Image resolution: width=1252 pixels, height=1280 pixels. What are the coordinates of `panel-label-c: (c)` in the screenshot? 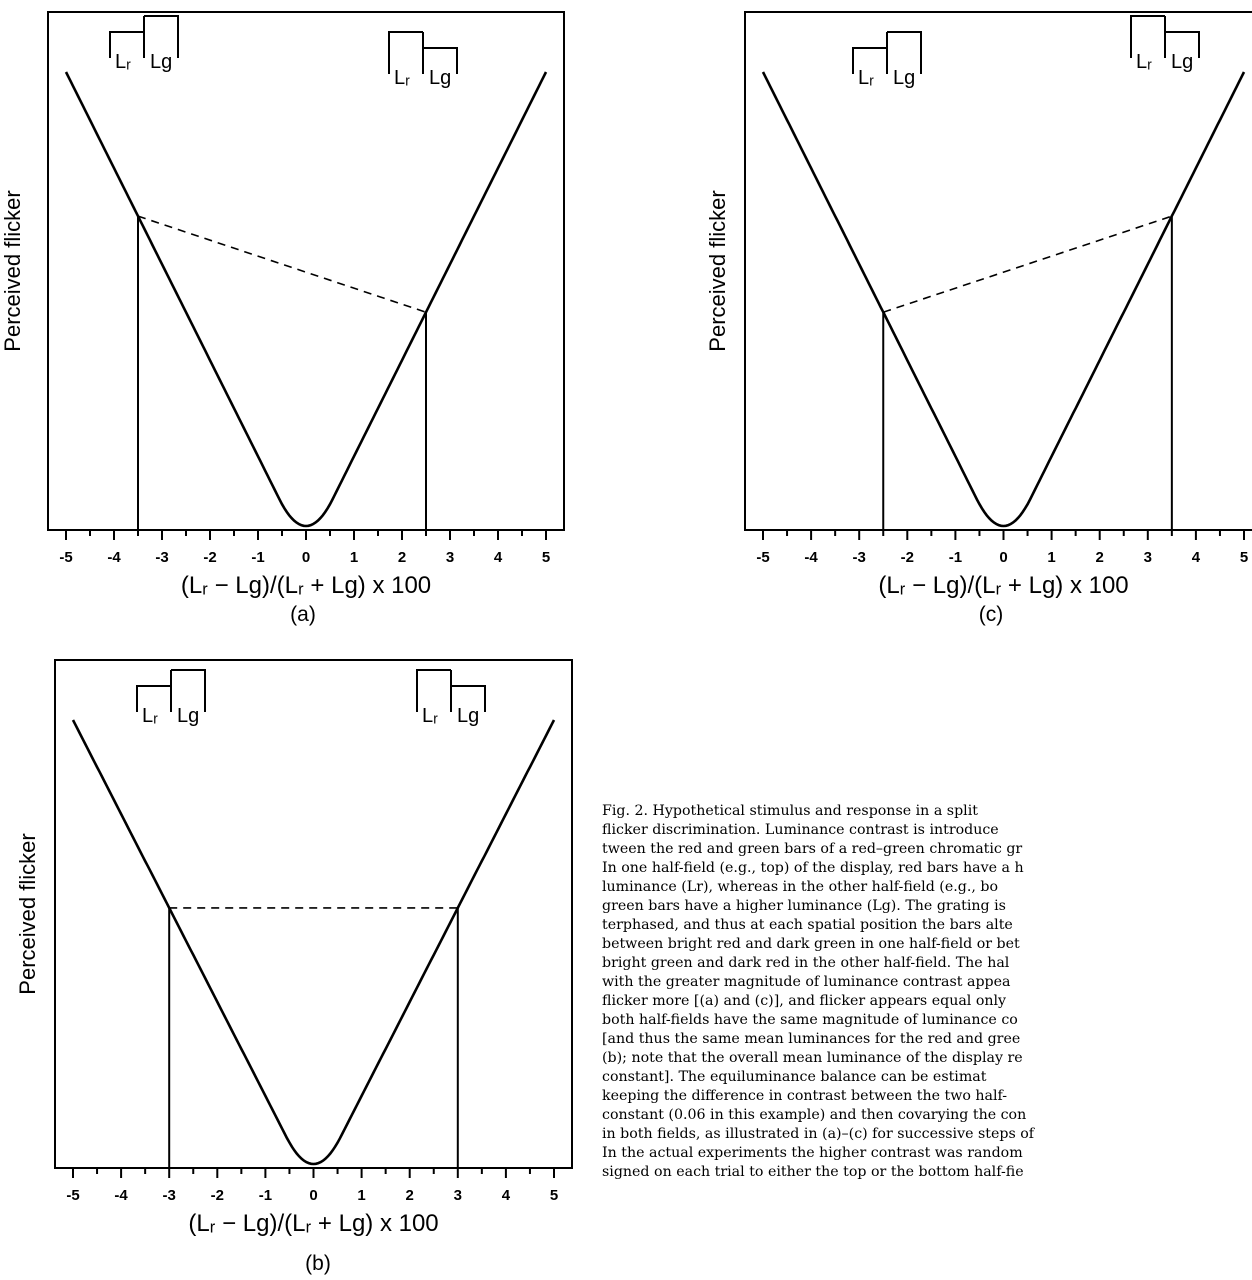 It's located at (991, 614).